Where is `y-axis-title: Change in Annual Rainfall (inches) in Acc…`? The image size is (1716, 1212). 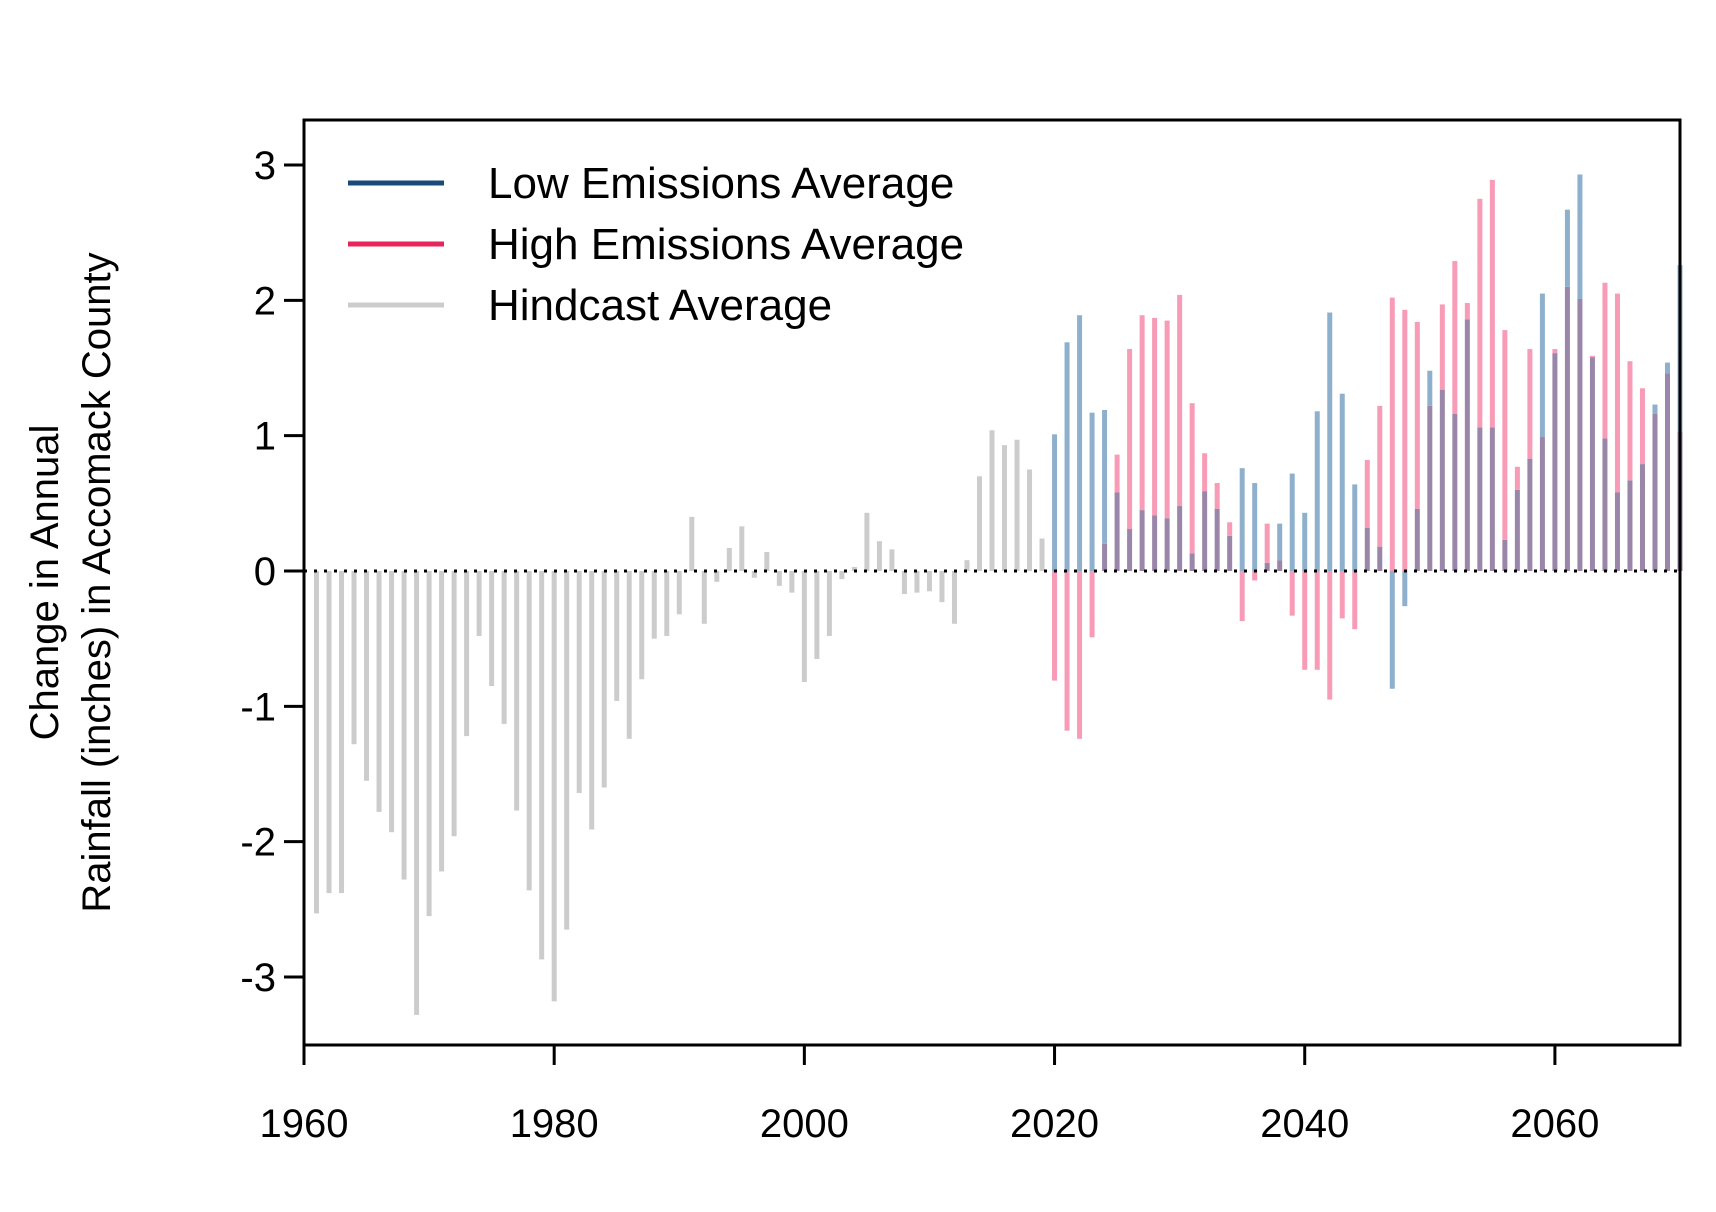
y-axis-title: Change in Annual Rainfall (inches) in Acc… is located at coordinates (71, 582).